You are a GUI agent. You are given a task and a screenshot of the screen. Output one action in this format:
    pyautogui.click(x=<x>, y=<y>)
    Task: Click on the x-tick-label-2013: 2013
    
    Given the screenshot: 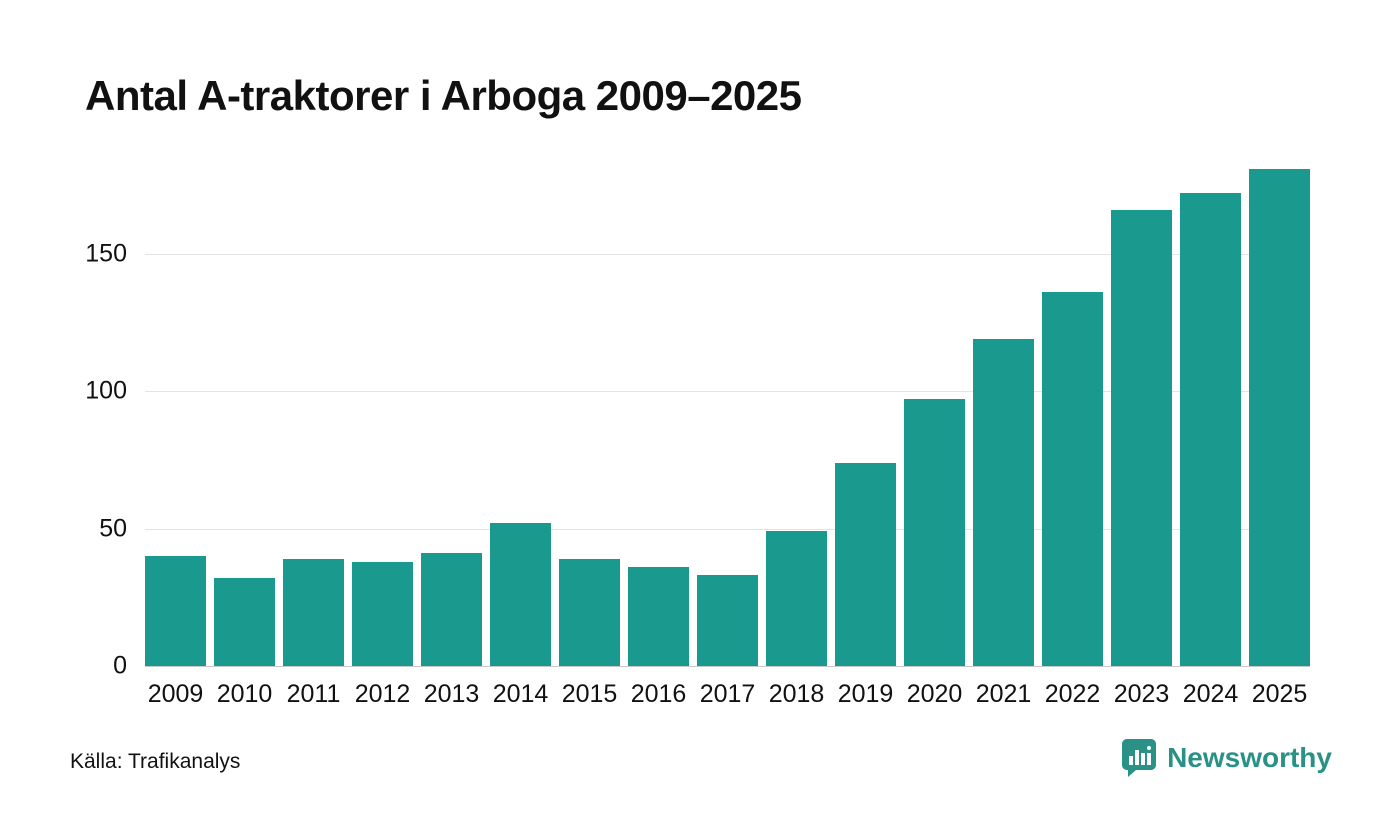 What is the action you would take?
    pyautogui.click(x=451, y=694)
    